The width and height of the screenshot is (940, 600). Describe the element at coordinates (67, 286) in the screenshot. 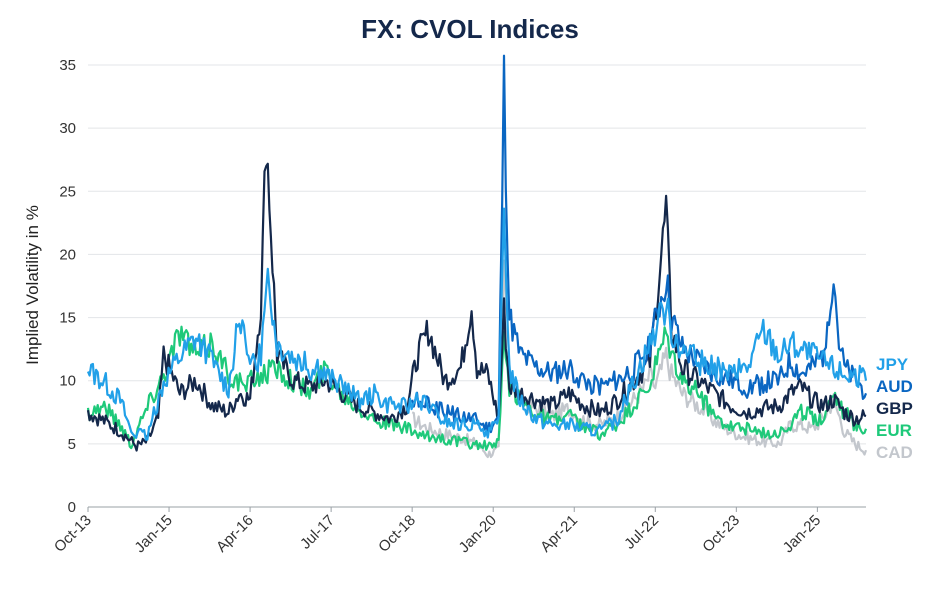

I see `y-axis: 0 5 10 15 20 25 30 35` at that location.